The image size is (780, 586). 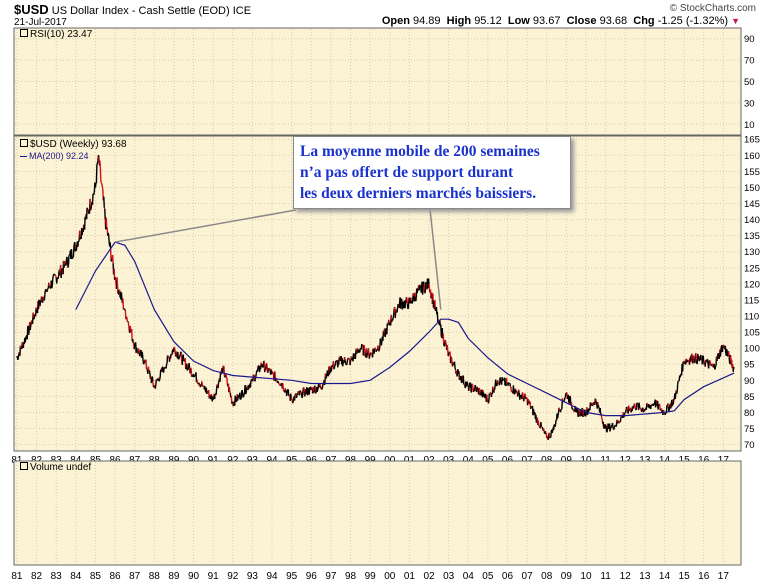 What do you see at coordinates (613, 21) in the screenshot?
I see `close-value: 93.68` at bounding box center [613, 21].